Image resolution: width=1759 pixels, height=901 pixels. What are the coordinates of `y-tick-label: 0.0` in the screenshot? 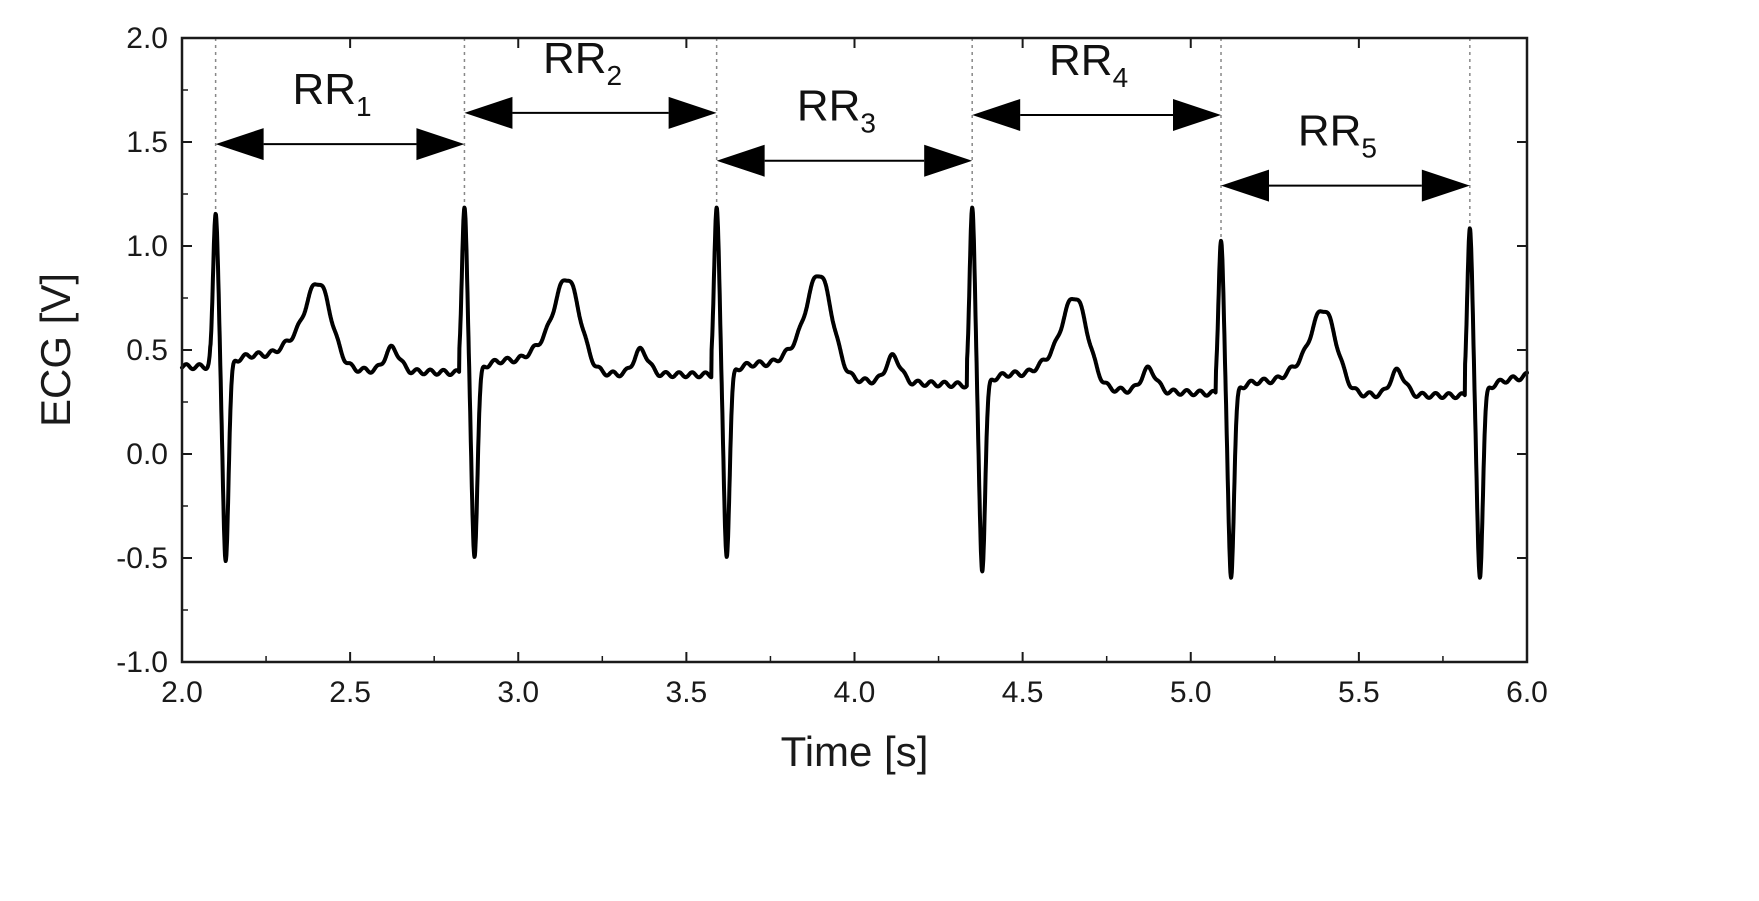 It's located at (147, 454).